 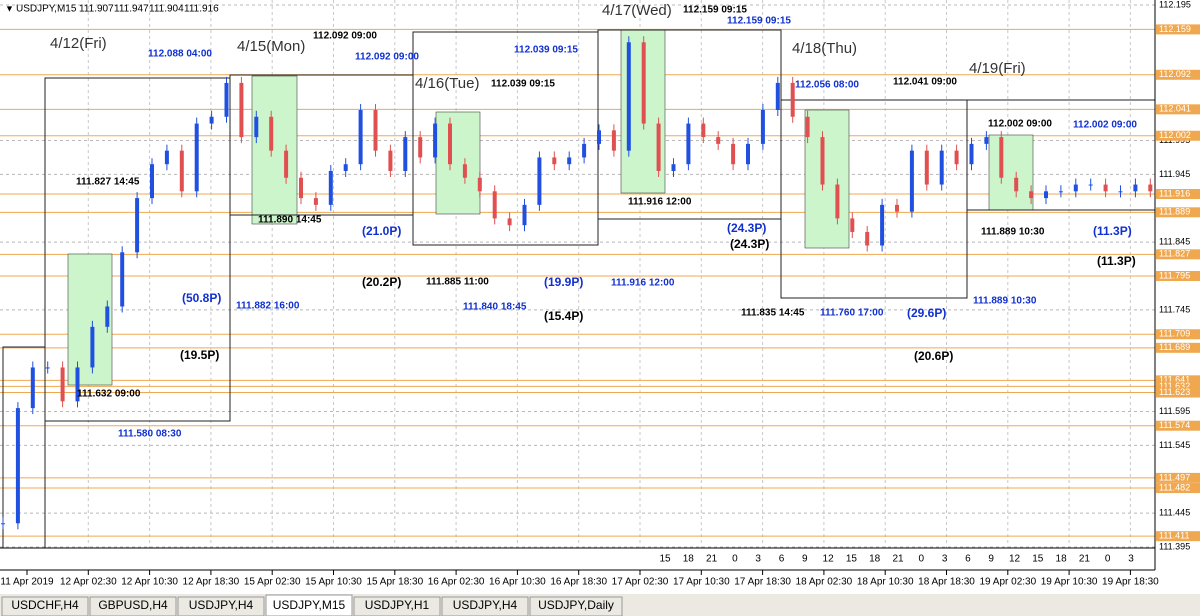 What do you see at coordinates (96, 9) in the screenshot?
I see `ohlc-value: 111.907` at bounding box center [96, 9].